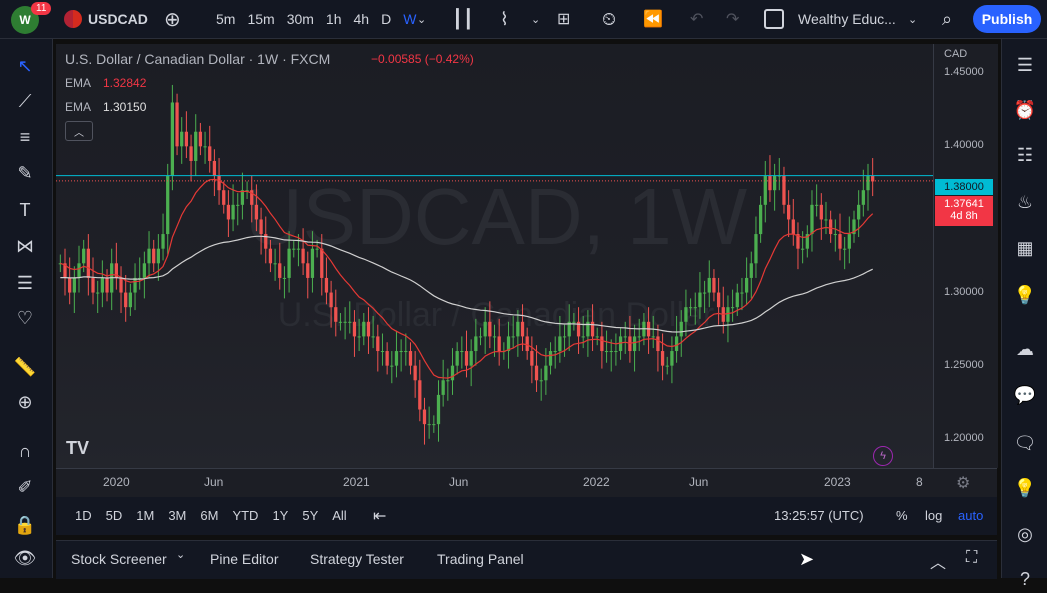  I want to click on brush-icon: ✎, so click(25, 172).